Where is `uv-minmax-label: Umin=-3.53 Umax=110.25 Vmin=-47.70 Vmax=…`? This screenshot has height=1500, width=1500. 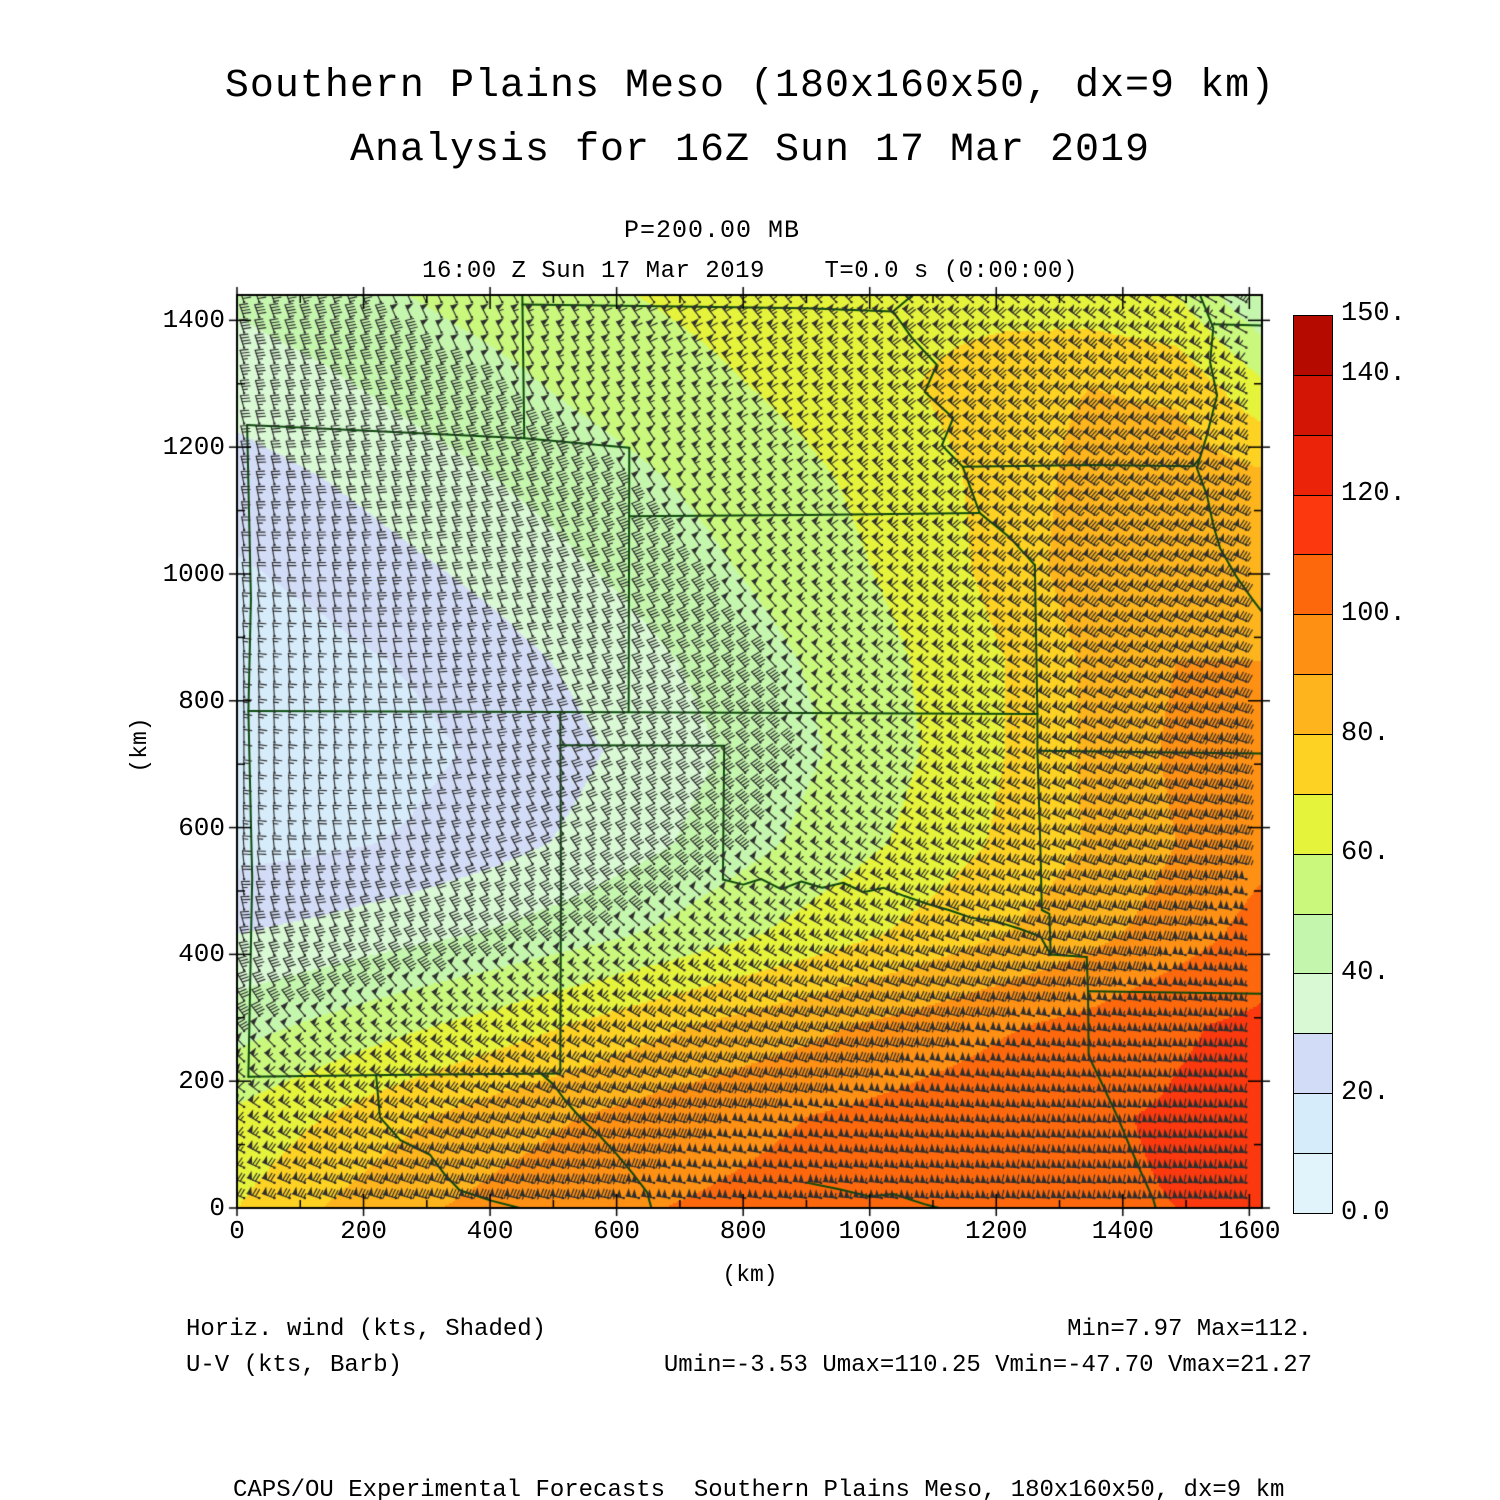
uv-minmax-label: Umin=-3.53 Umax=110.25 Vmin=-47.70 Vmax=… is located at coordinates (987, 1365).